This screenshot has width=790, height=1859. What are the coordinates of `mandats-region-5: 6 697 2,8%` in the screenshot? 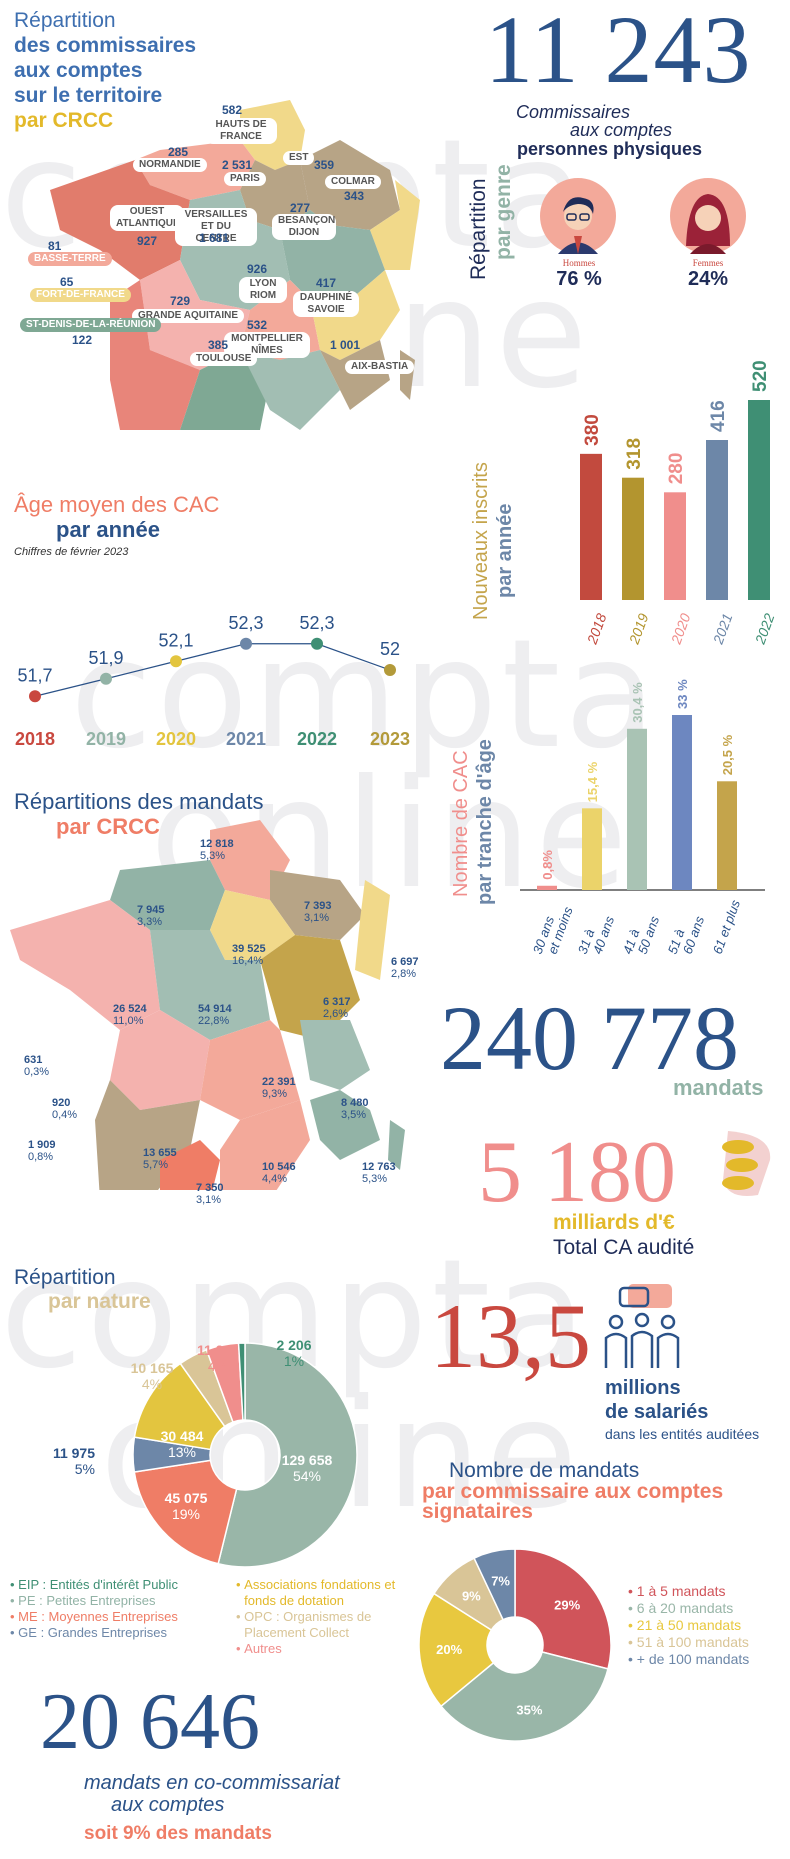 It's located at (405, 968).